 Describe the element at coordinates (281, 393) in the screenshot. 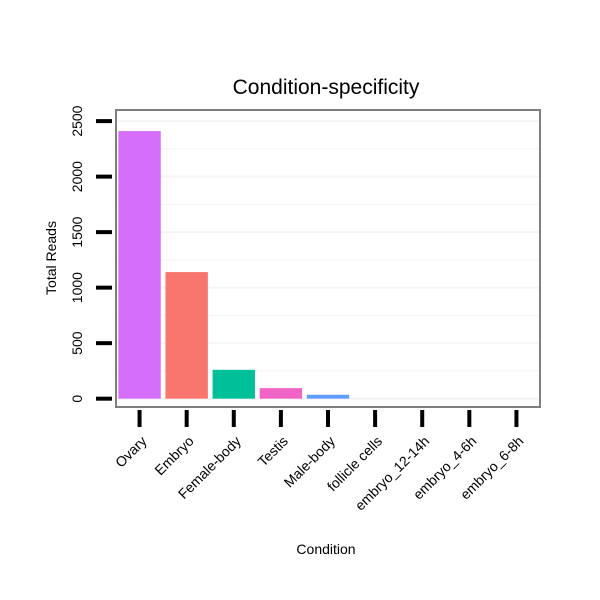

I see `bar-testis` at that location.